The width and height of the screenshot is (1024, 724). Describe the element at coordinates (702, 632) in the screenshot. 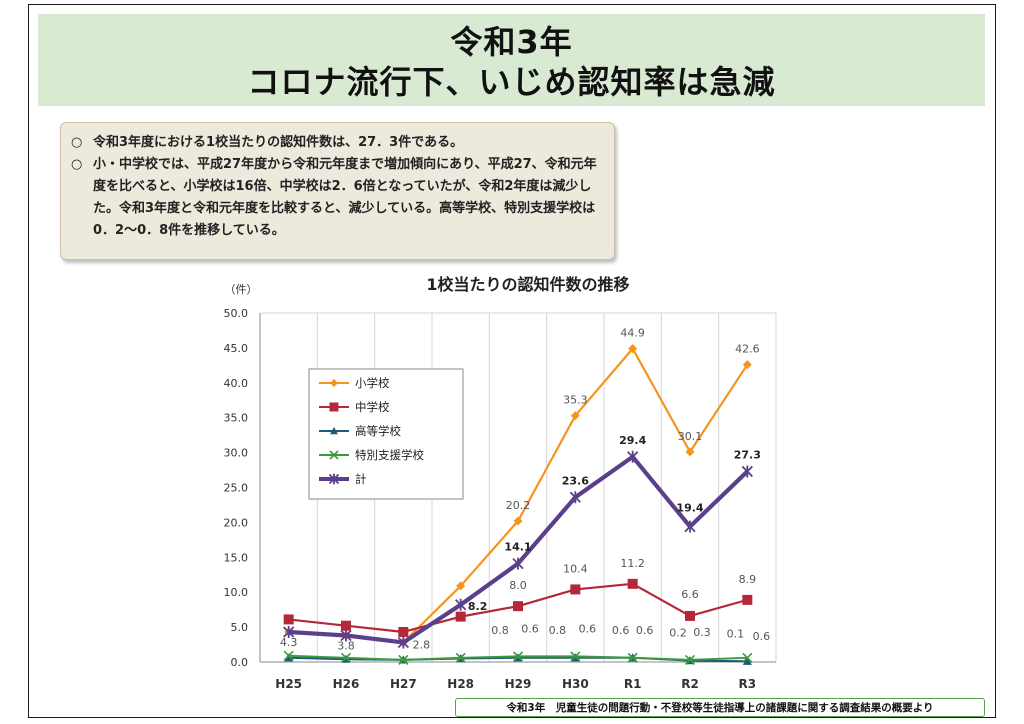

I see `data-label: 0.3` at that location.